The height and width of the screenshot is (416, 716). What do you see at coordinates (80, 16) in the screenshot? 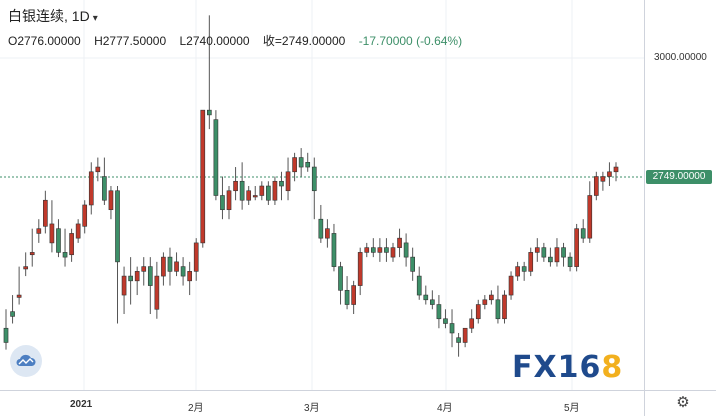
I see `timeframe-label: 1D` at bounding box center [80, 16].